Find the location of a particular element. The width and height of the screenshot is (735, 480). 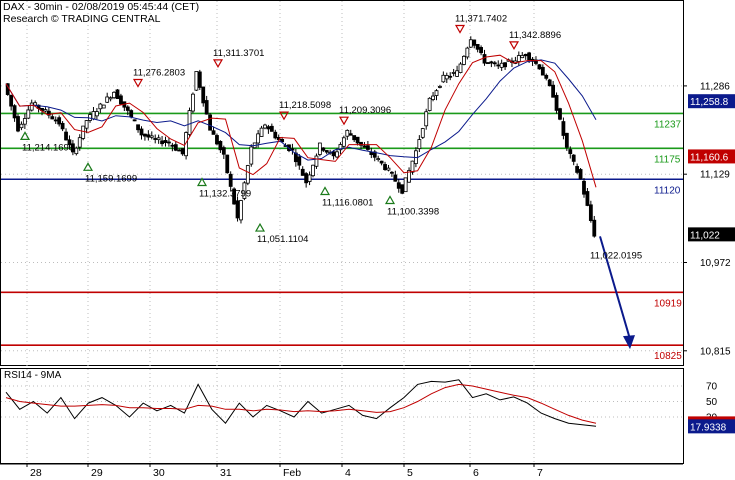

pivot-high-label: 11,276.2803 is located at coordinates (159, 73).